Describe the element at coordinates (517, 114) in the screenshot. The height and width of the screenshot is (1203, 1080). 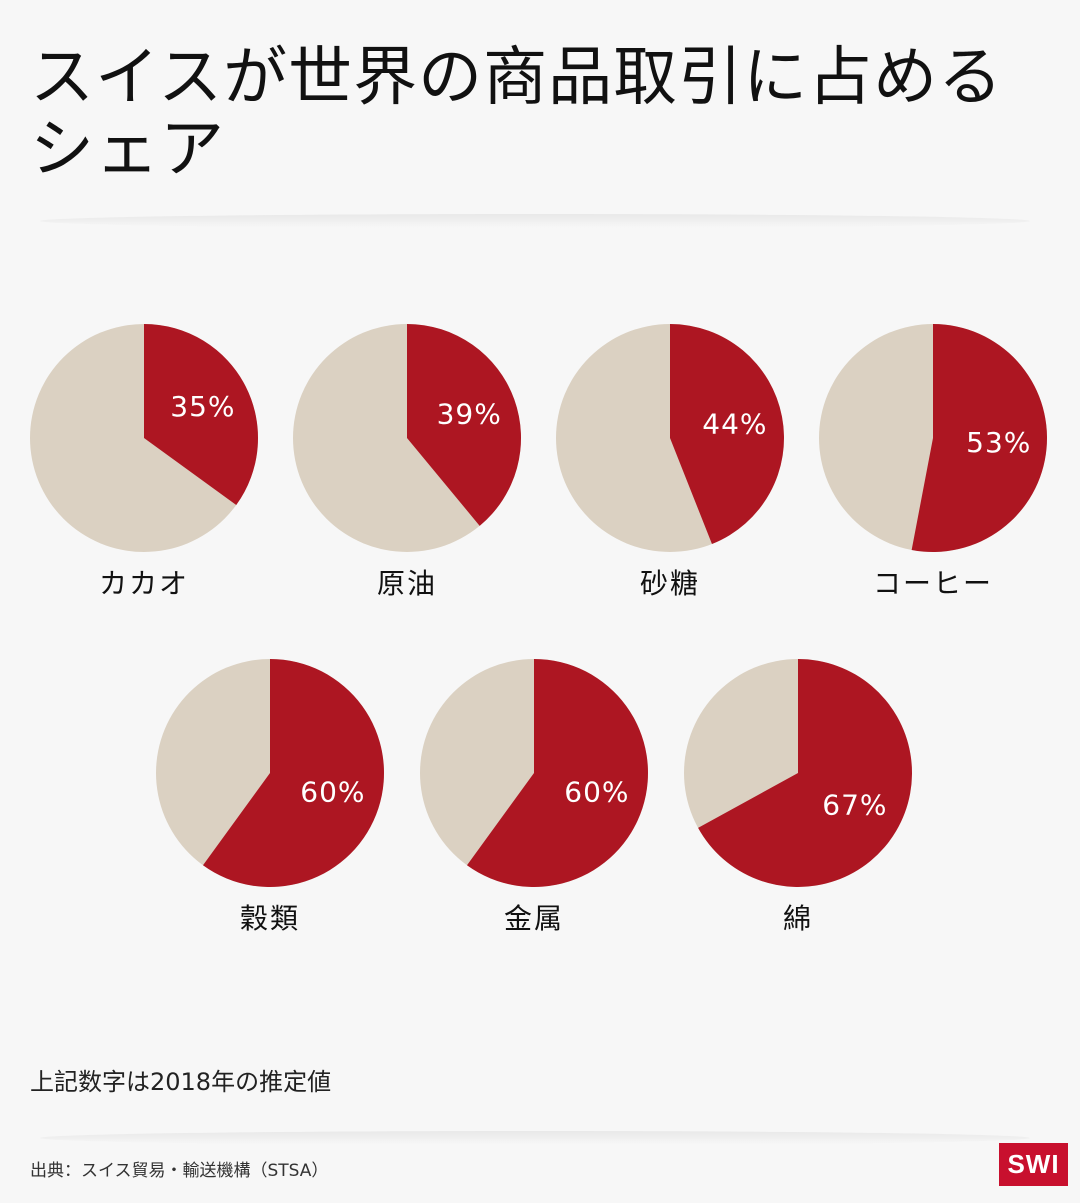
I see `chart-title: スイスが世界の商品取引に占めるシェア` at that location.